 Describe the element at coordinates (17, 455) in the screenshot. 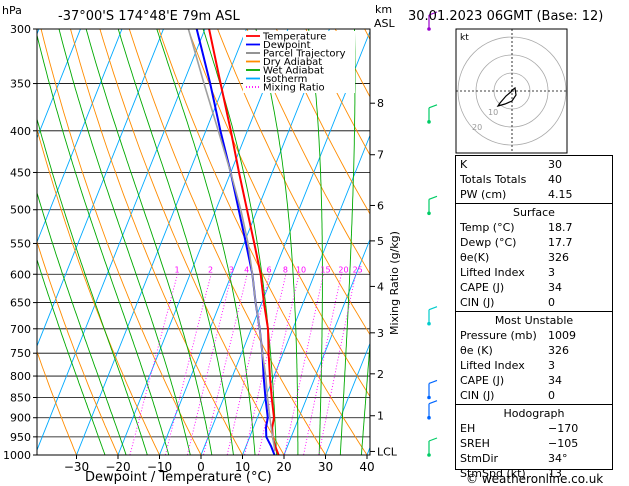

I see `pressure-tick-label: 1000` at that location.